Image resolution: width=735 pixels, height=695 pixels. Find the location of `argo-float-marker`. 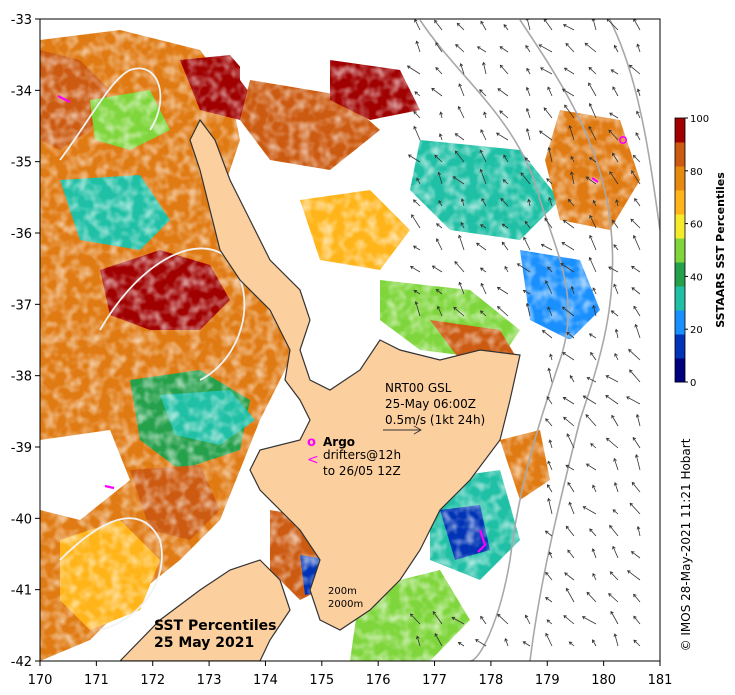

argo-float-marker is located at coordinates (622, 140).